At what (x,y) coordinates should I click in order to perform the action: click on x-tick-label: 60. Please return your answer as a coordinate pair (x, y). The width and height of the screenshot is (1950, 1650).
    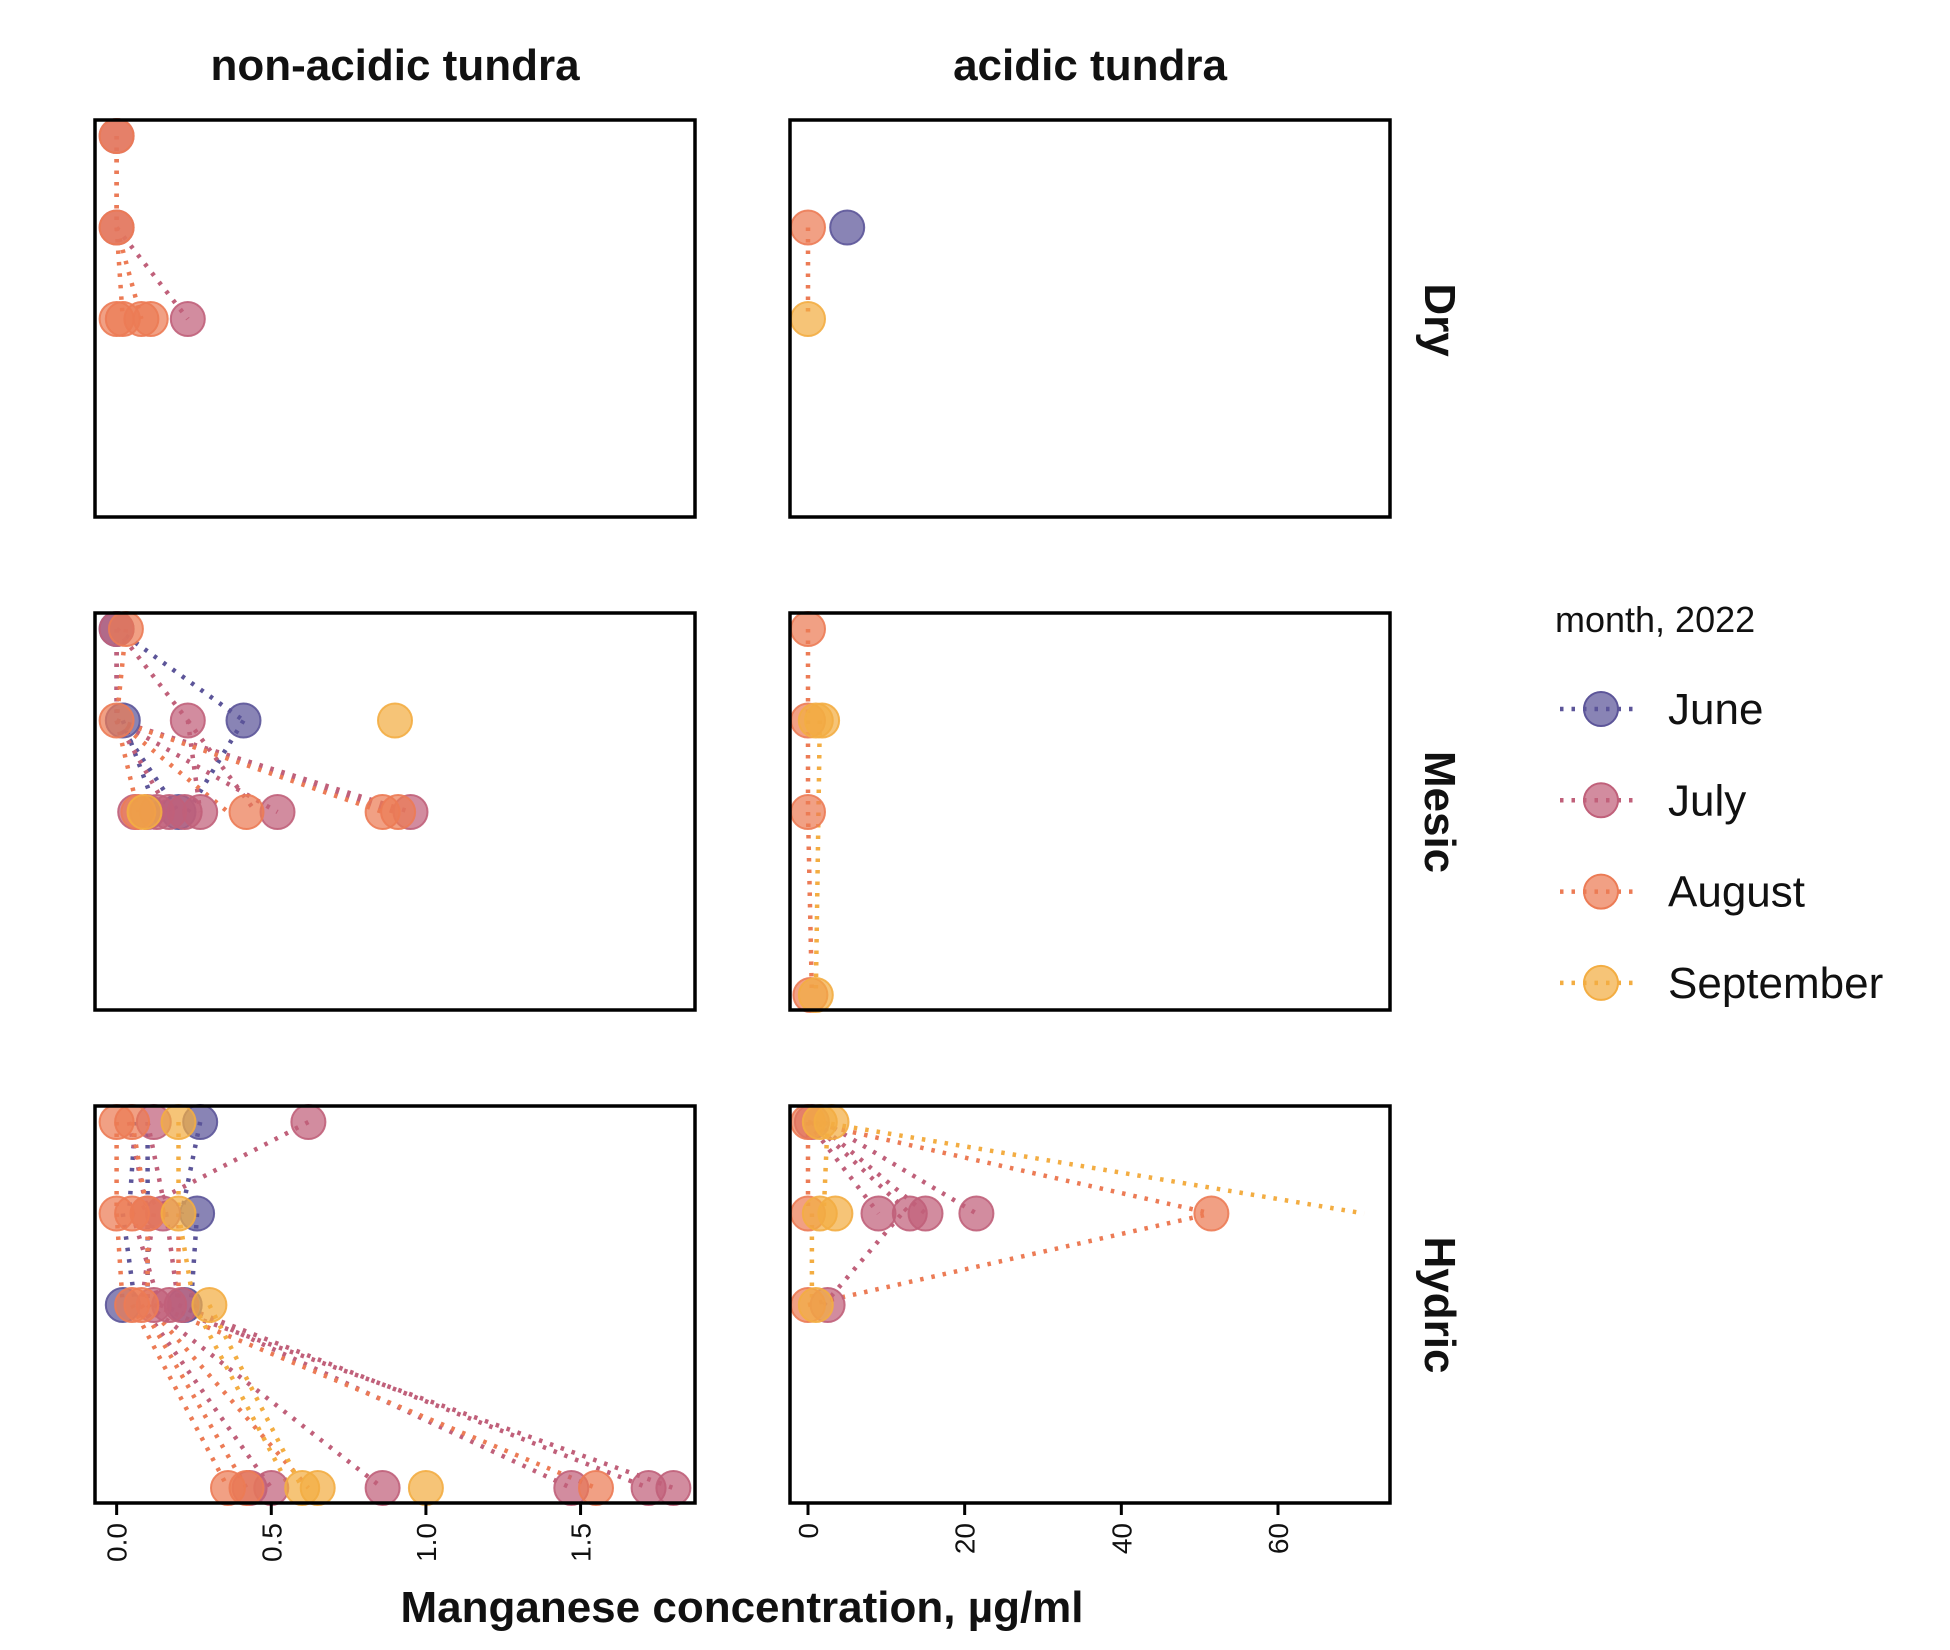
    Looking at the image, I should click on (1278, 1538).